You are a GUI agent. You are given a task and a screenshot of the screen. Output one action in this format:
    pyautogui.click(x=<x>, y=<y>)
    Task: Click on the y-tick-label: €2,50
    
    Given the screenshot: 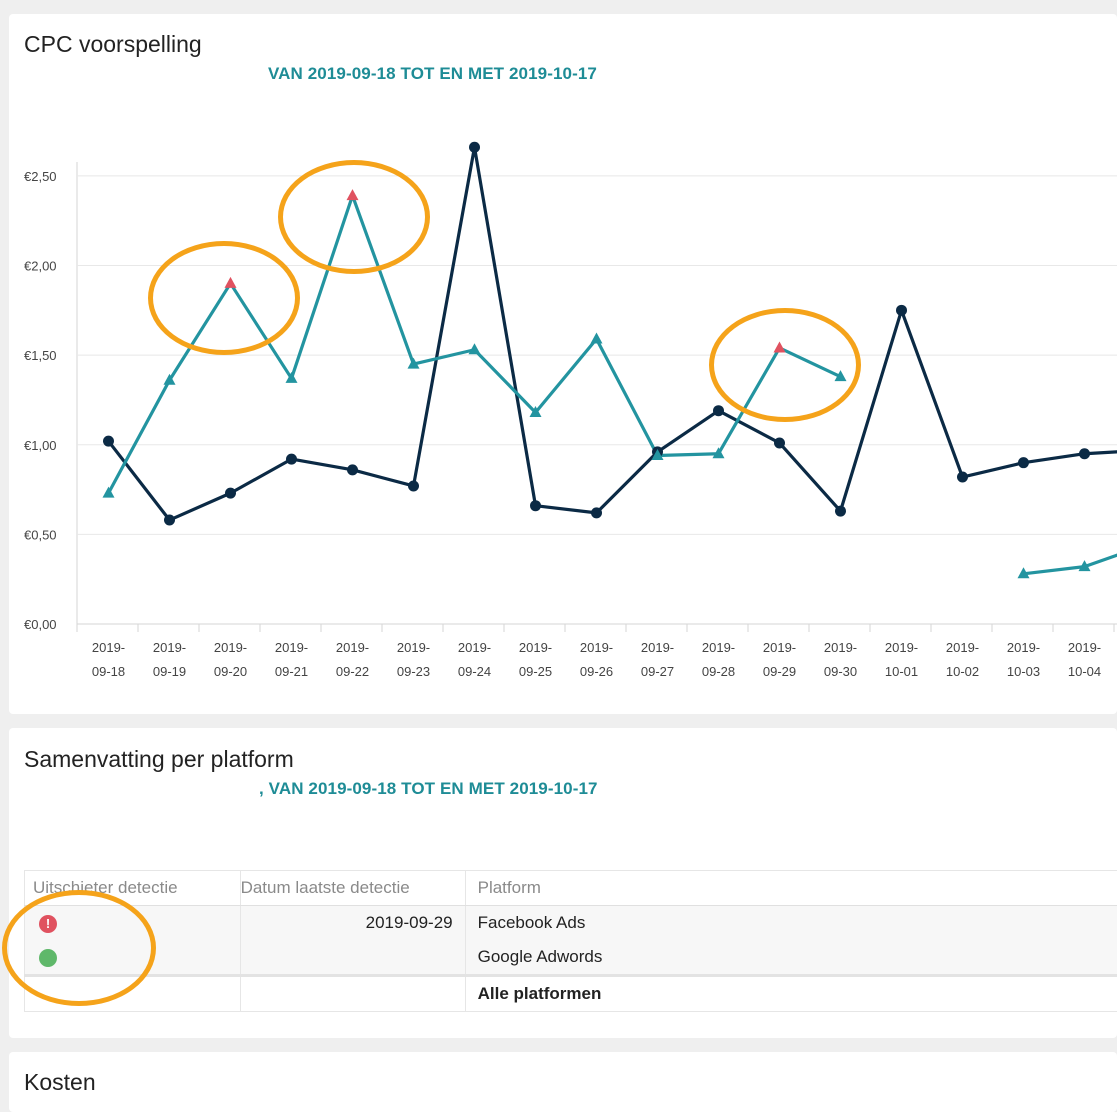 What is the action you would take?
    pyautogui.click(x=40, y=176)
    